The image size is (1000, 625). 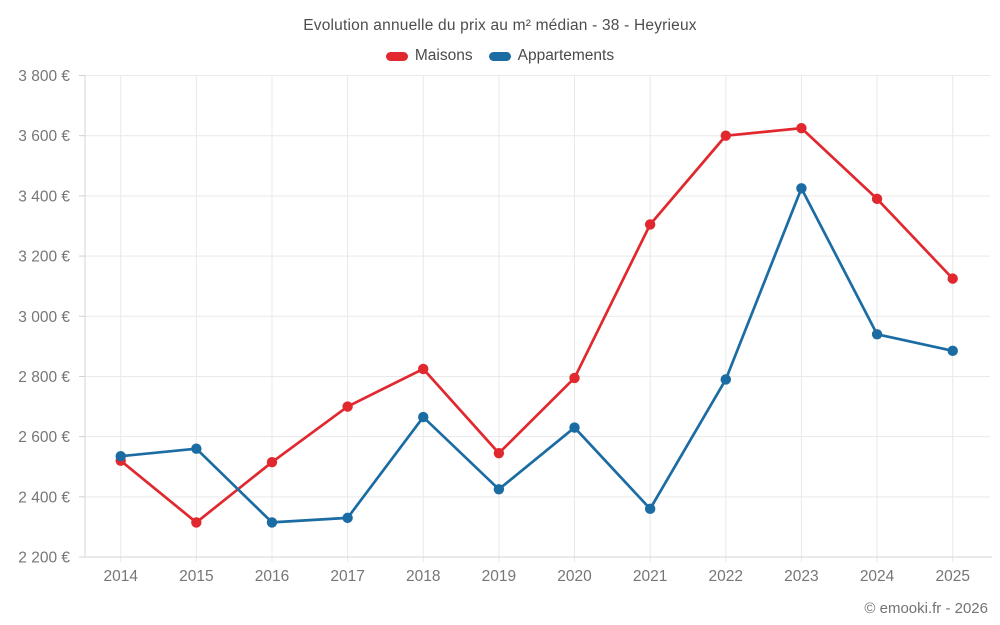 I want to click on x-axis-label: 2021, so click(x=650, y=576).